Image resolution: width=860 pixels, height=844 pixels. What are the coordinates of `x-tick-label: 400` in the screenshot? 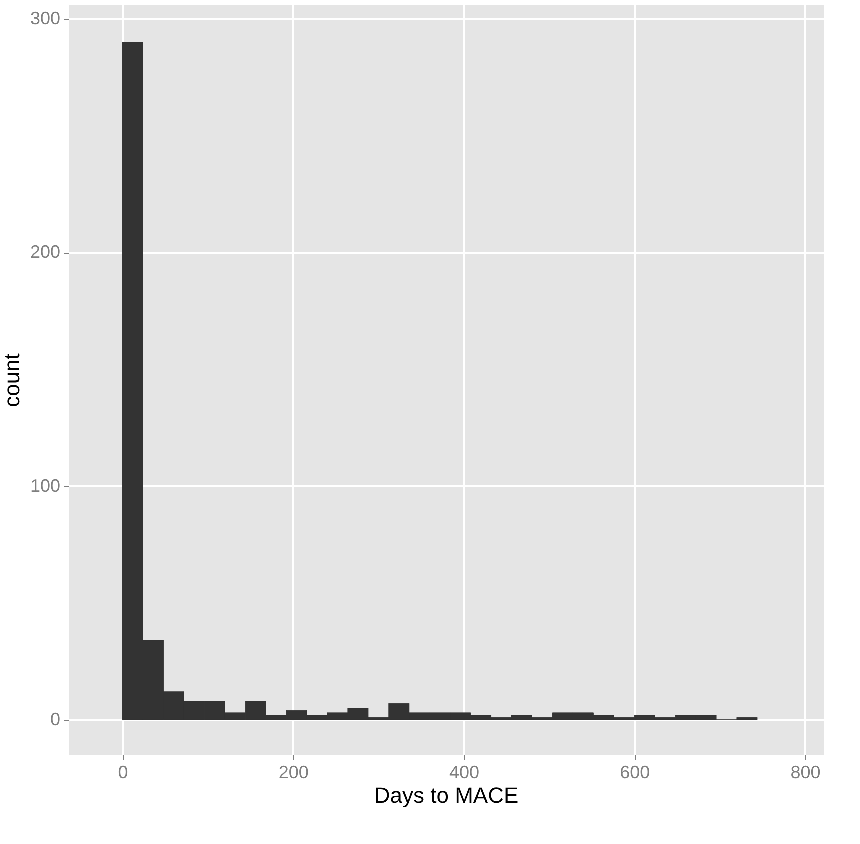 It's located at (464, 772).